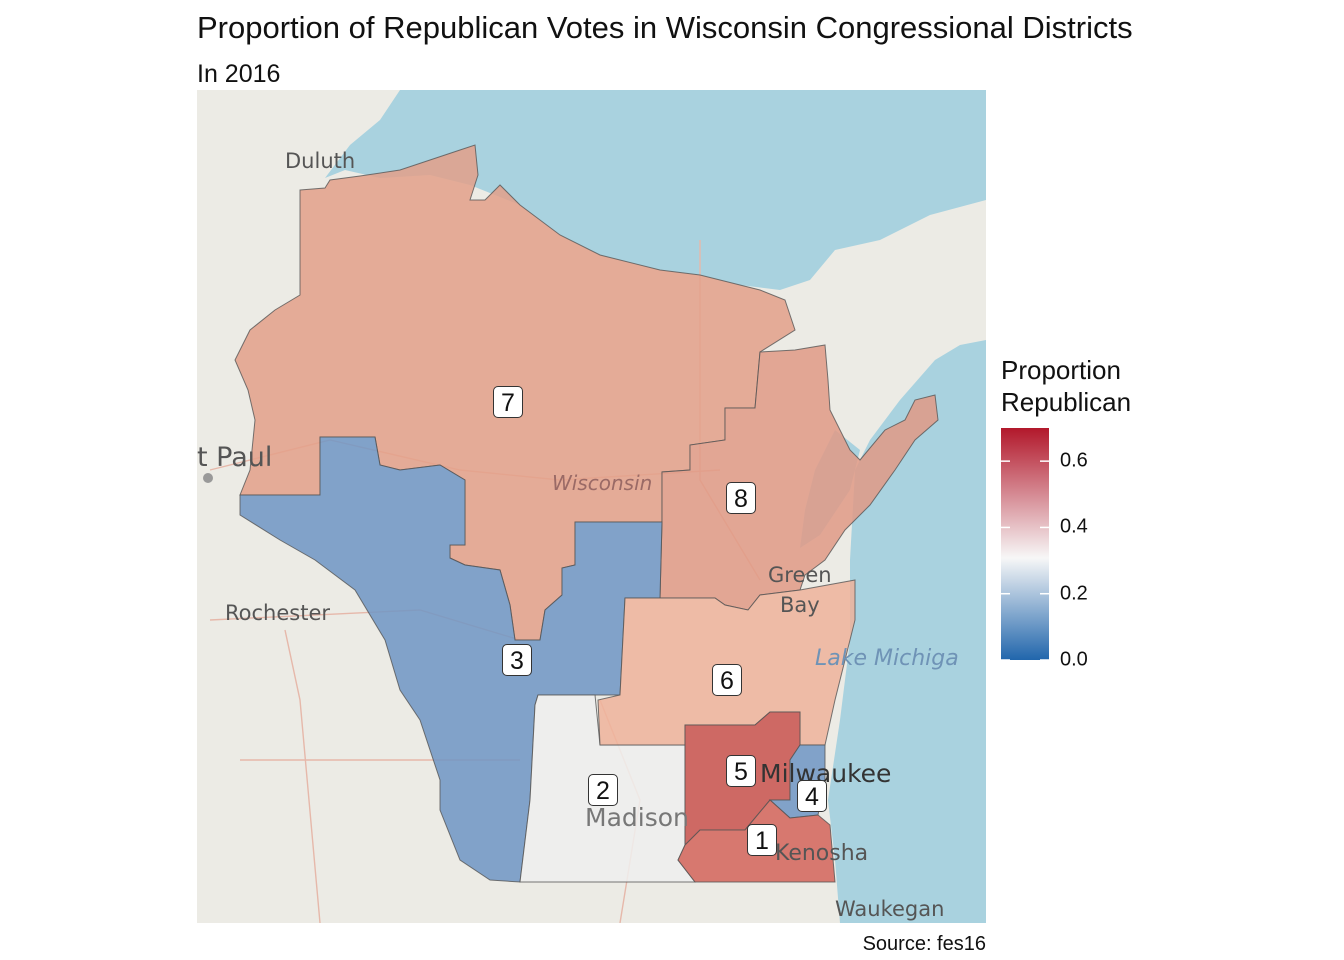 The width and height of the screenshot is (1344, 960). What do you see at coordinates (1074, 460) in the screenshot?
I see `legend-tick-label: 0.6` at bounding box center [1074, 460].